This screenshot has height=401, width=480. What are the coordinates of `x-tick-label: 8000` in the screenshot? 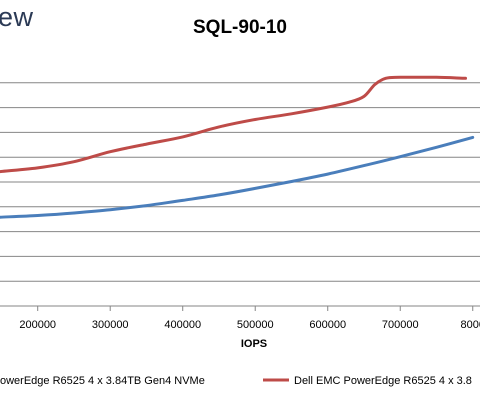 It's located at (470, 325).